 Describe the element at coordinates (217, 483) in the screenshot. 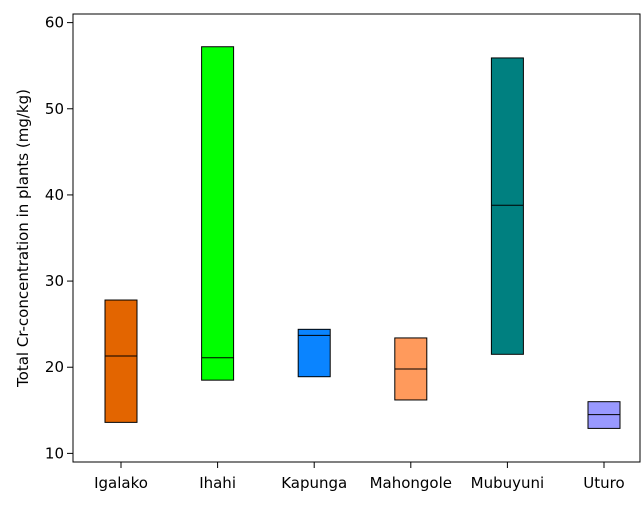

I see `x-tick-label-ihahi: Ihahi` at that location.